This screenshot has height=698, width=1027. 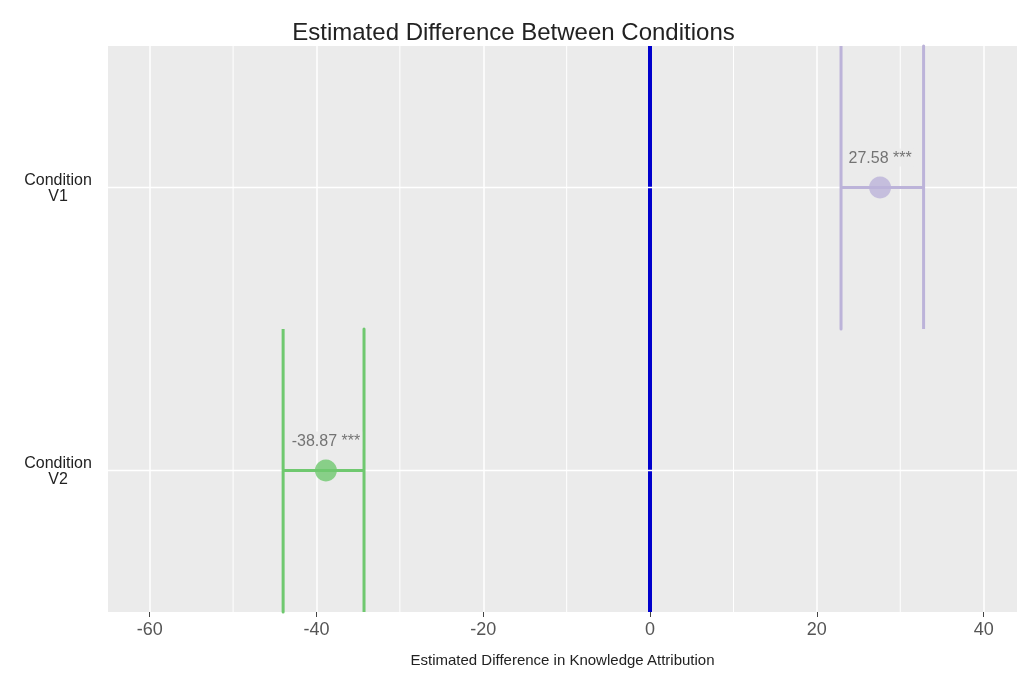 What do you see at coordinates (816, 629) in the screenshot?
I see `x-tick-label: 20` at bounding box center [816, 629].